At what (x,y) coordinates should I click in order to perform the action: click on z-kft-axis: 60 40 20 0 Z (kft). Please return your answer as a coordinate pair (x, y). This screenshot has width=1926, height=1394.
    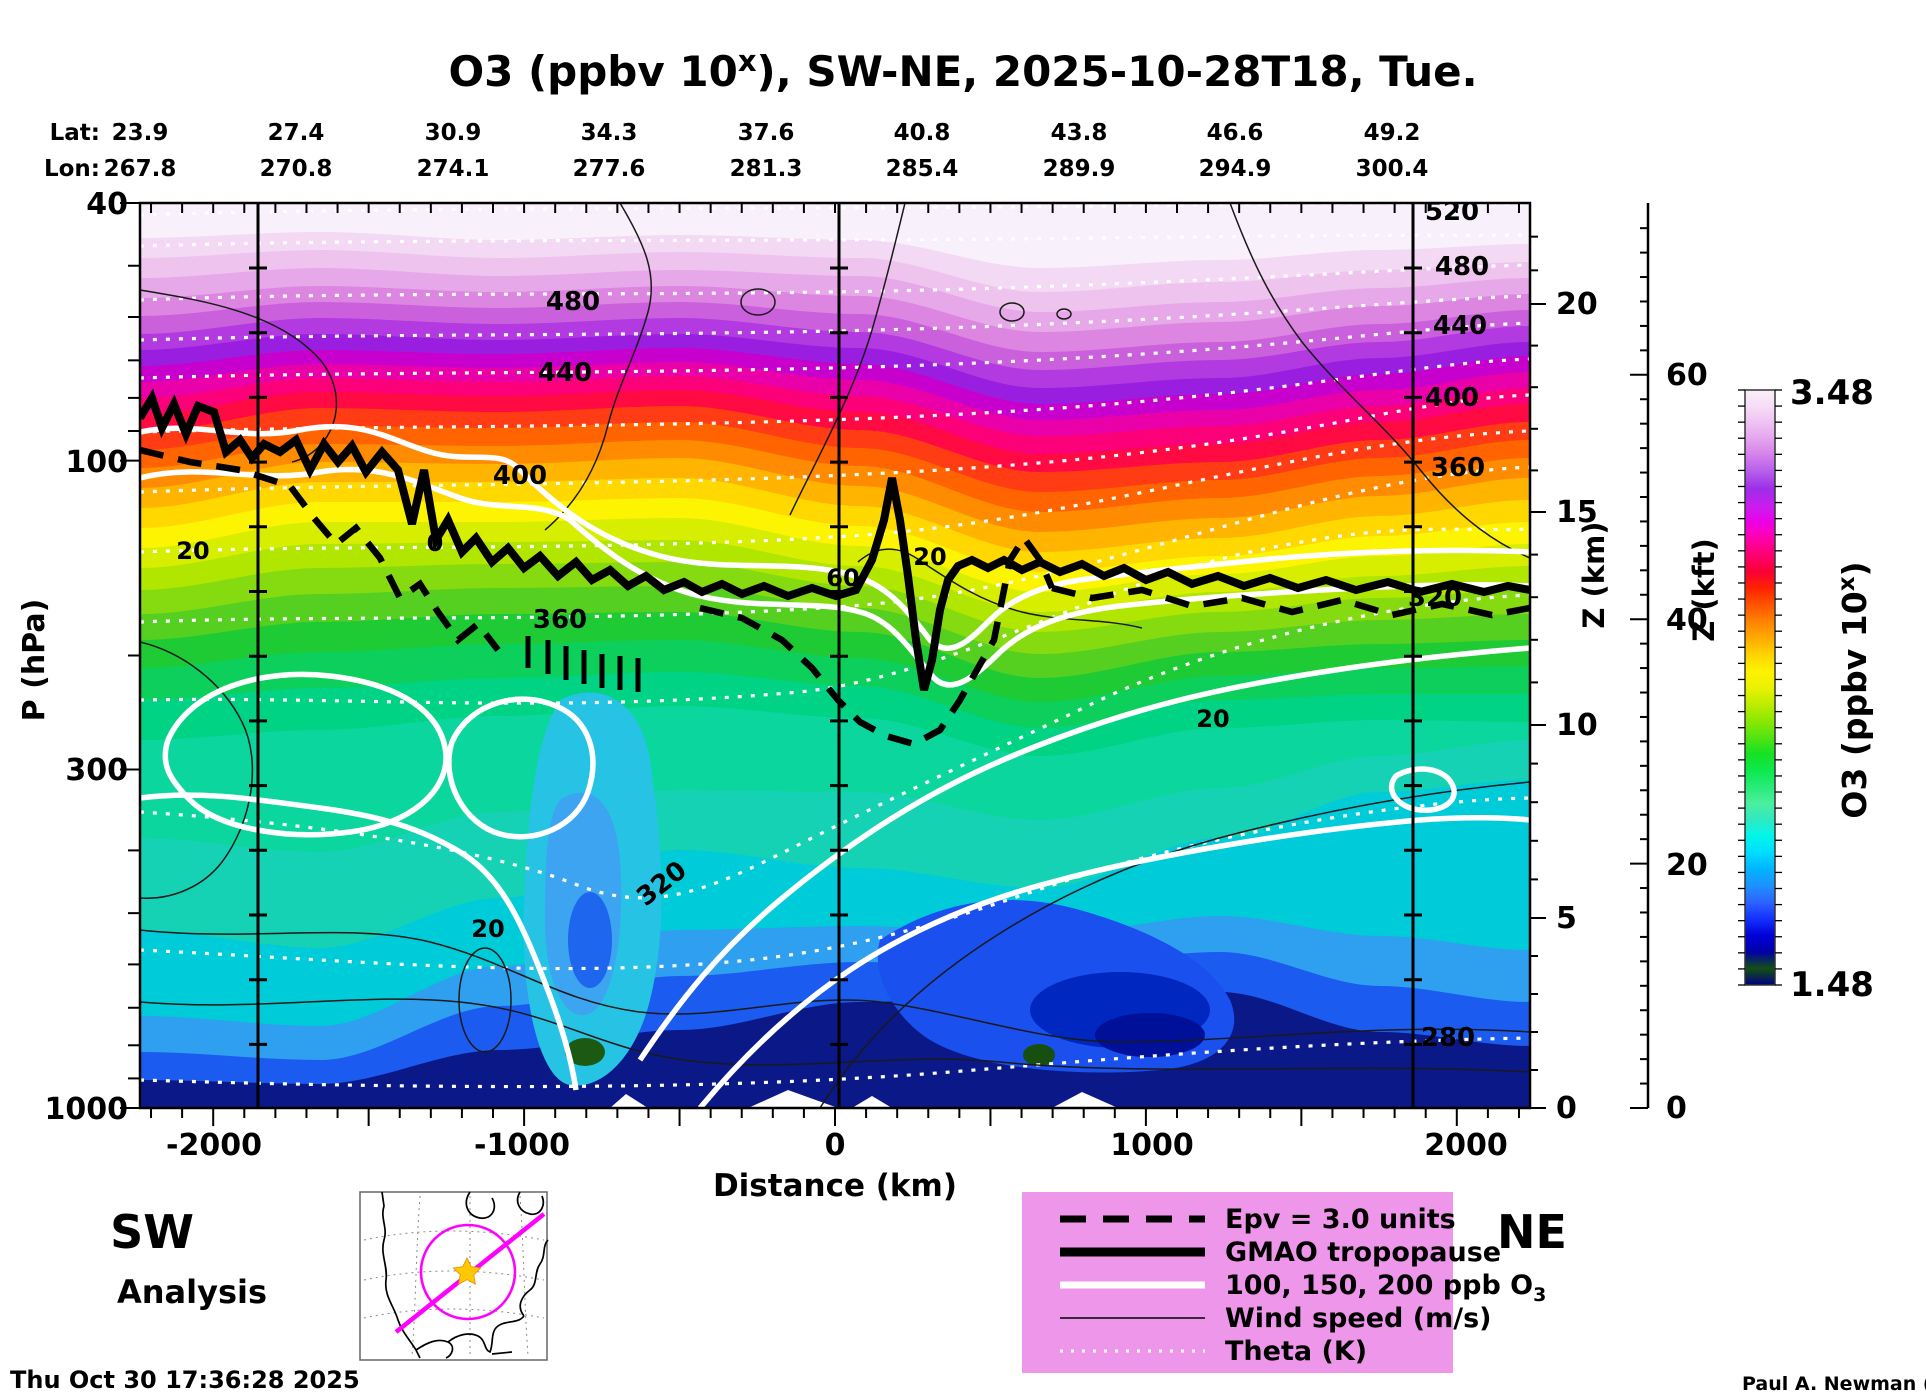
    Looking at the image, I should click on (1675, 664).